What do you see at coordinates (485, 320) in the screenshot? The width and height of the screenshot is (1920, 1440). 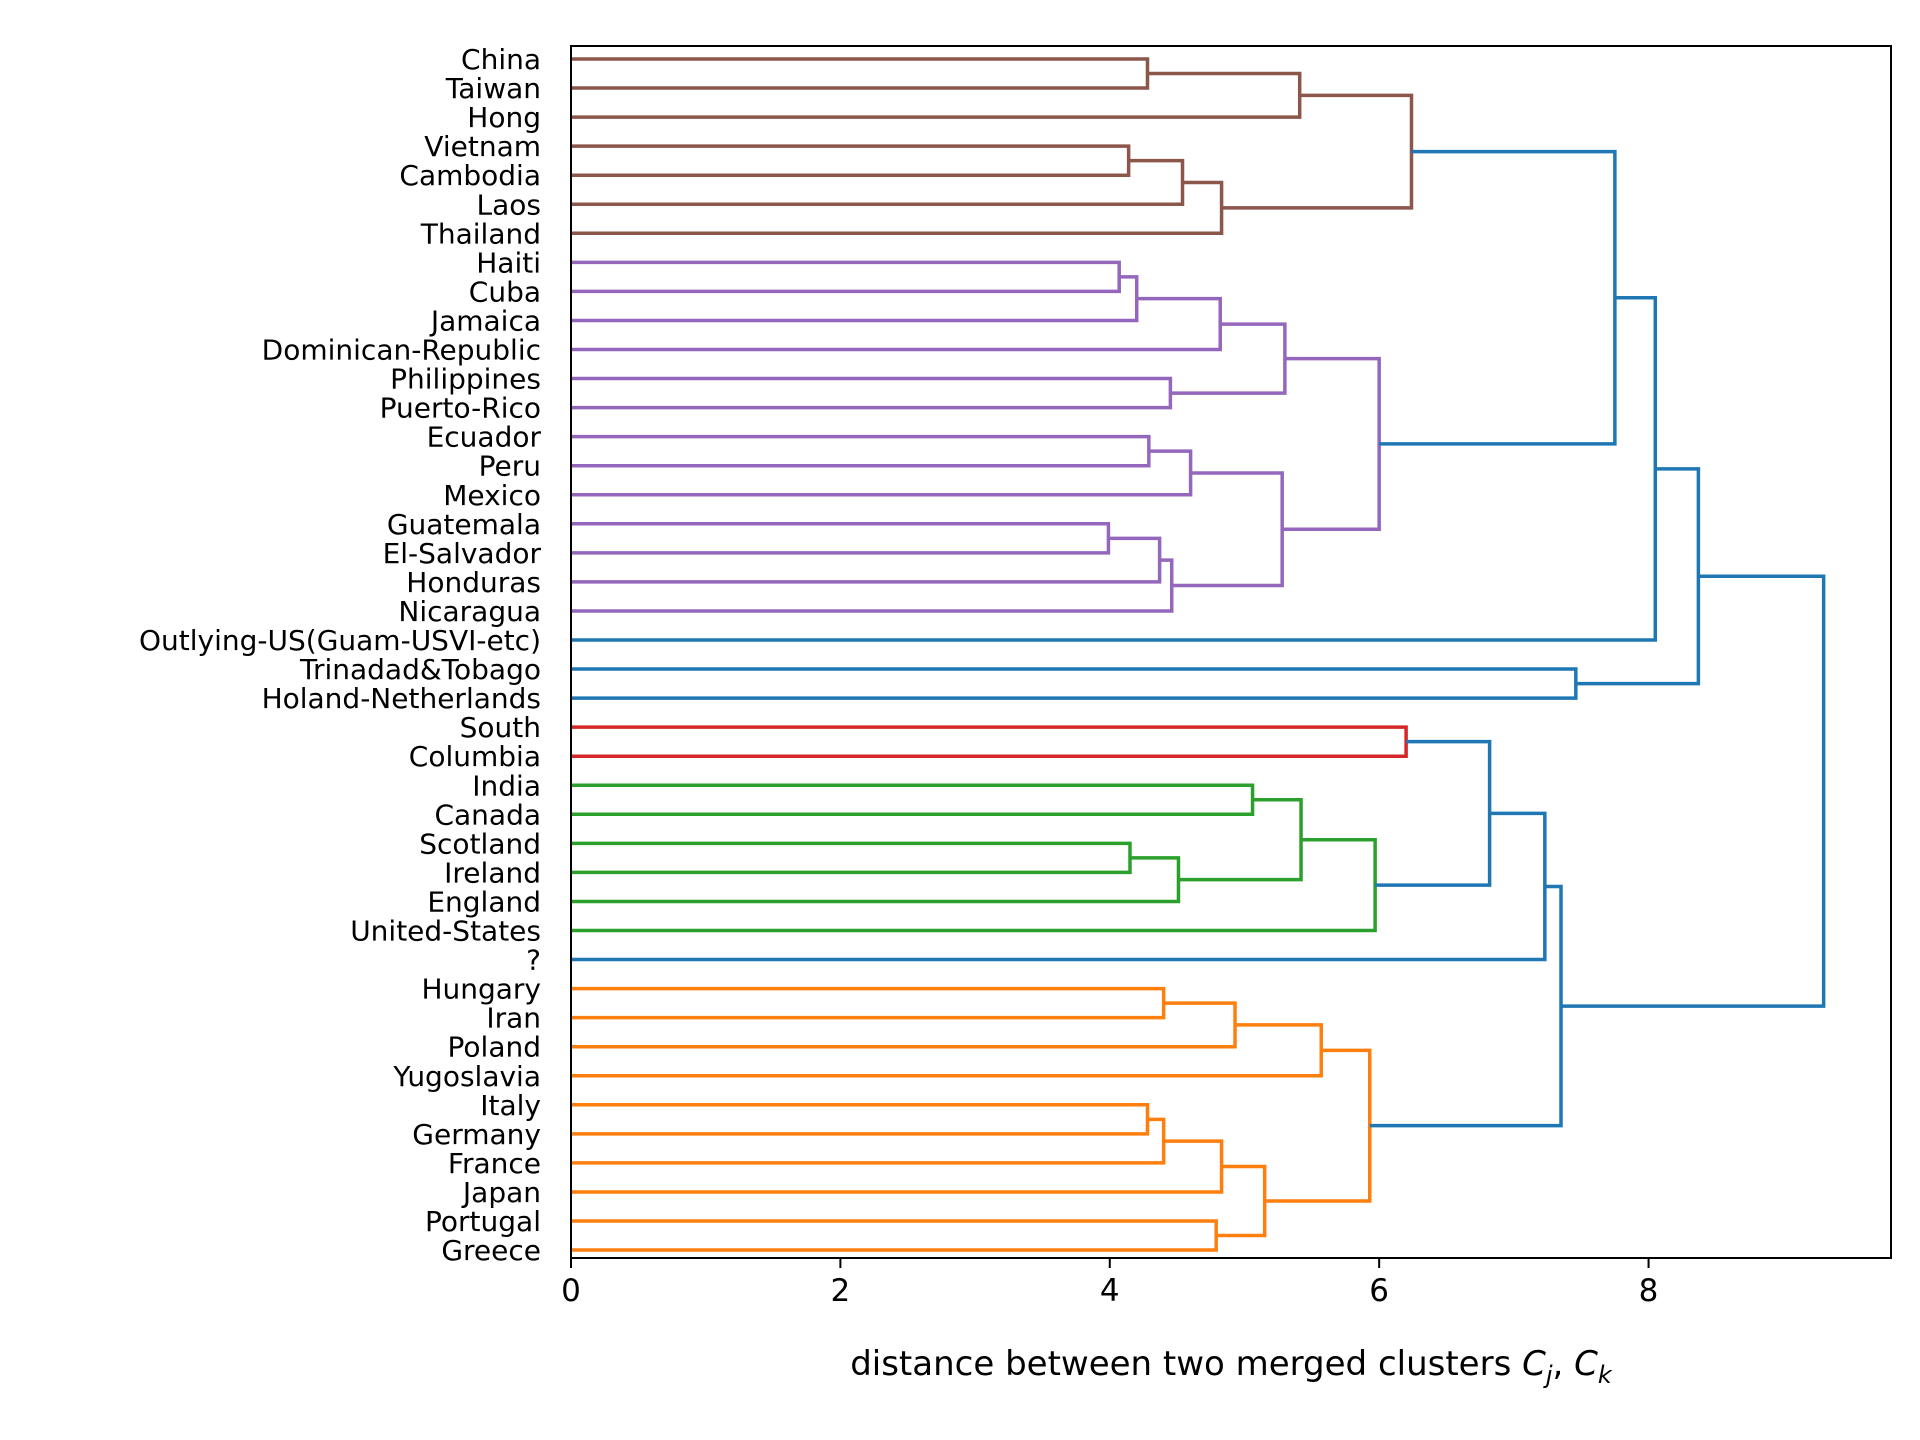 I see `leaf-label: Jamaica` at bounding box center [485, 320].